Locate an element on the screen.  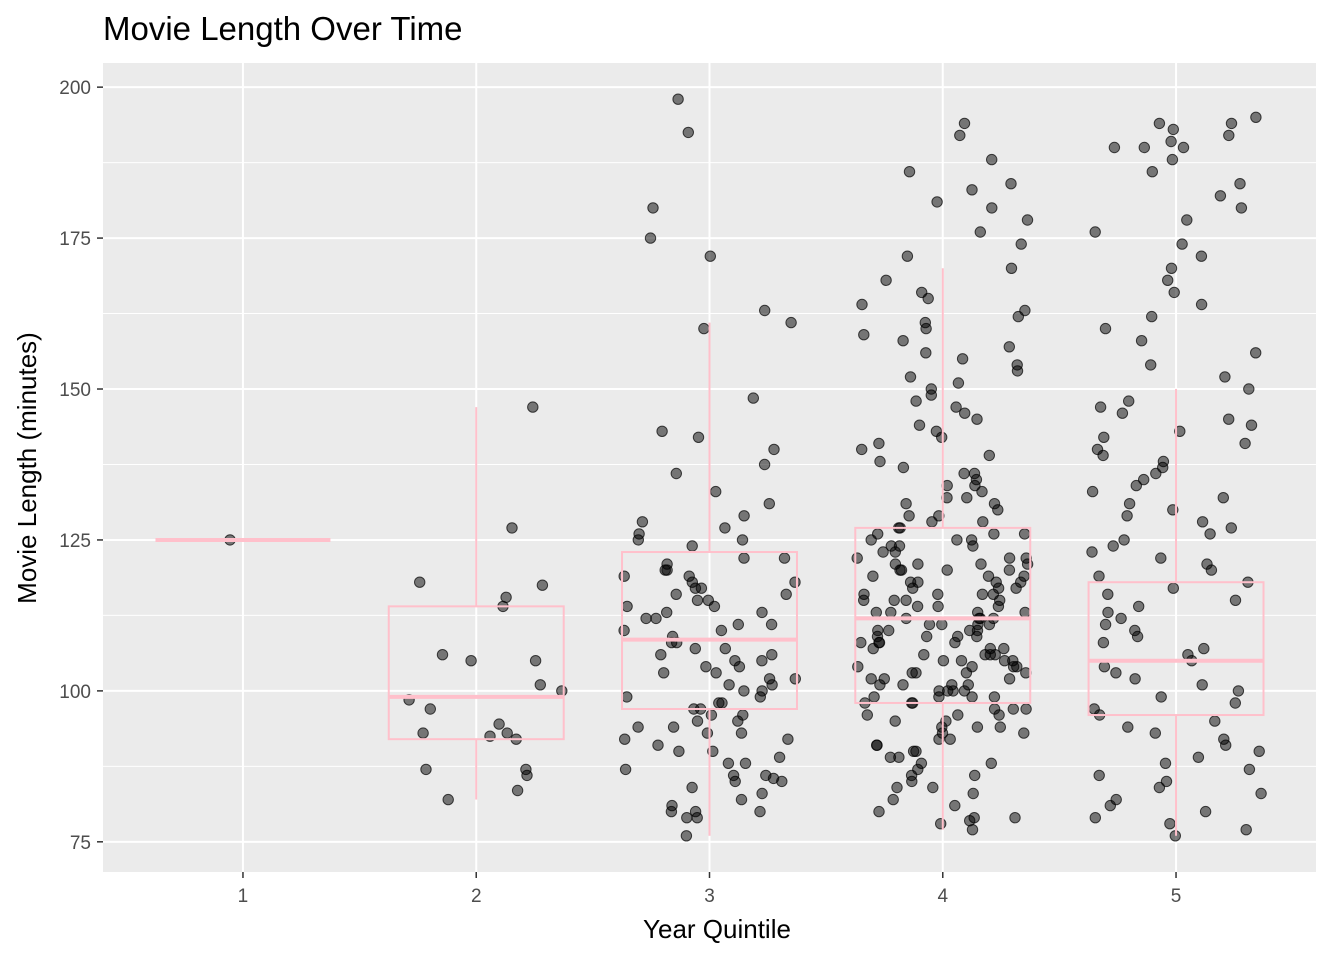
y-tick-label: 125 is located at coordinates (75, 541).